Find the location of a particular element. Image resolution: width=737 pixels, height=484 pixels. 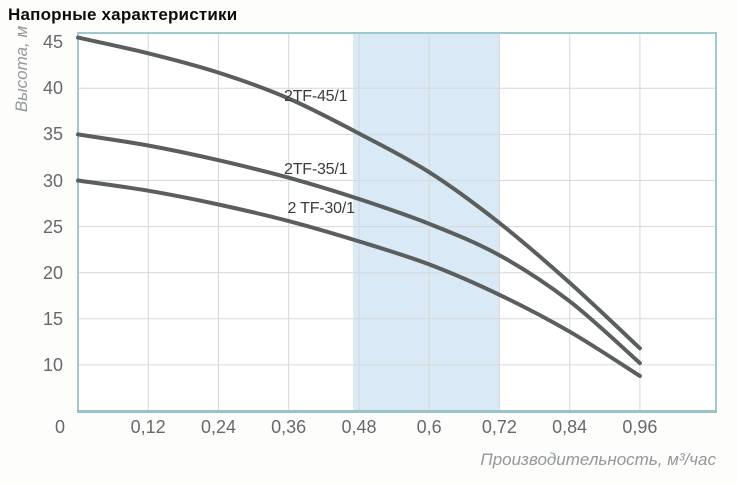

y-axis-title: Высота, м is located at coordinates (21, 69).